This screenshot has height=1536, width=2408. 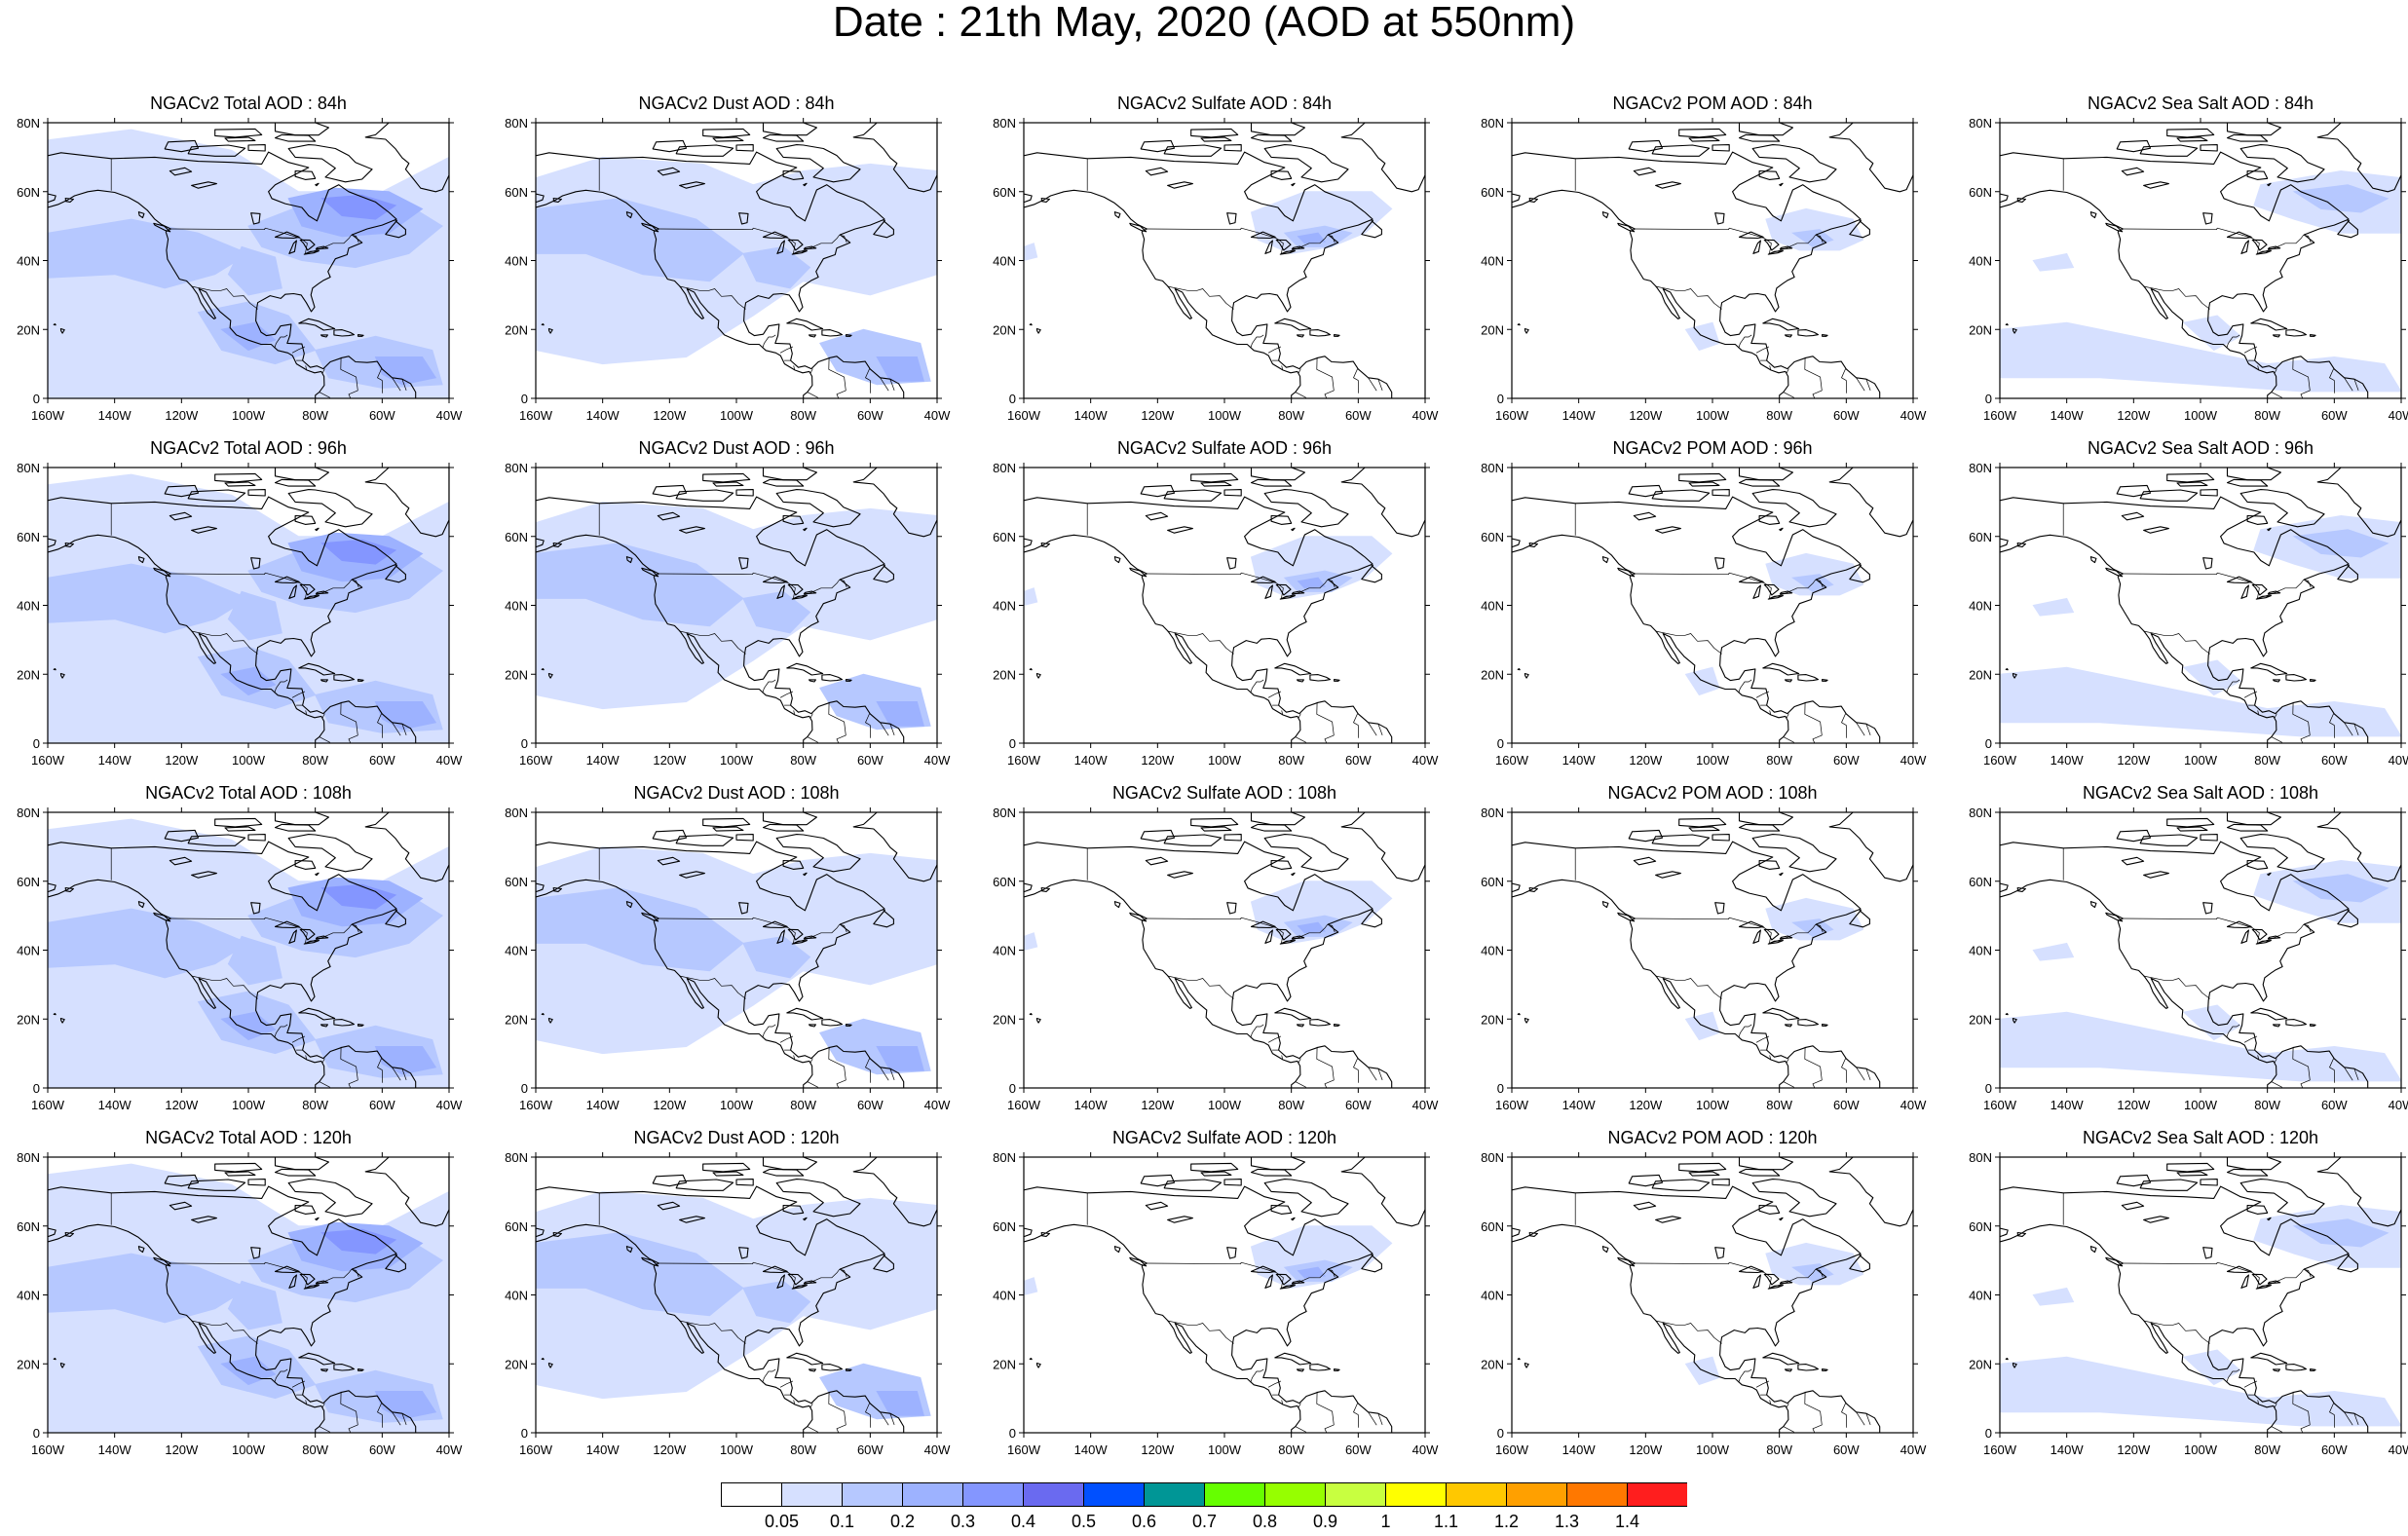 I want to click on lon-tick-label: 160W, so click(x=536, y=1449).